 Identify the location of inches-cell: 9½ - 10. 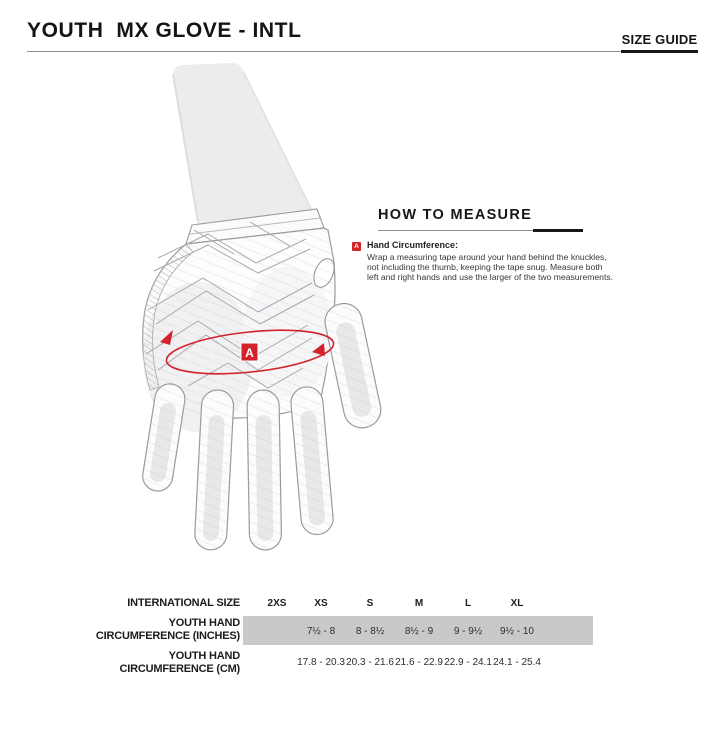
(517, 631).